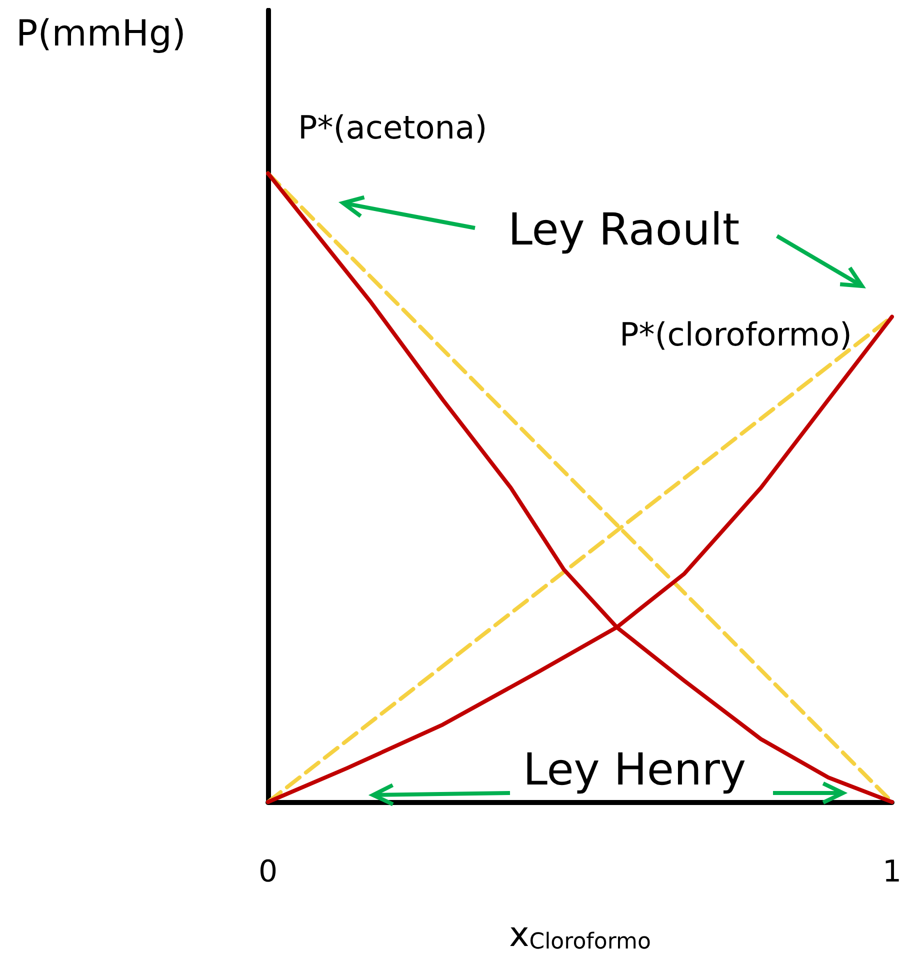 This screenshot has height=966, width=916. Describe the element at coordinates (892, 872) in the screenshot. I see `x-tick-label: 1` at that location.